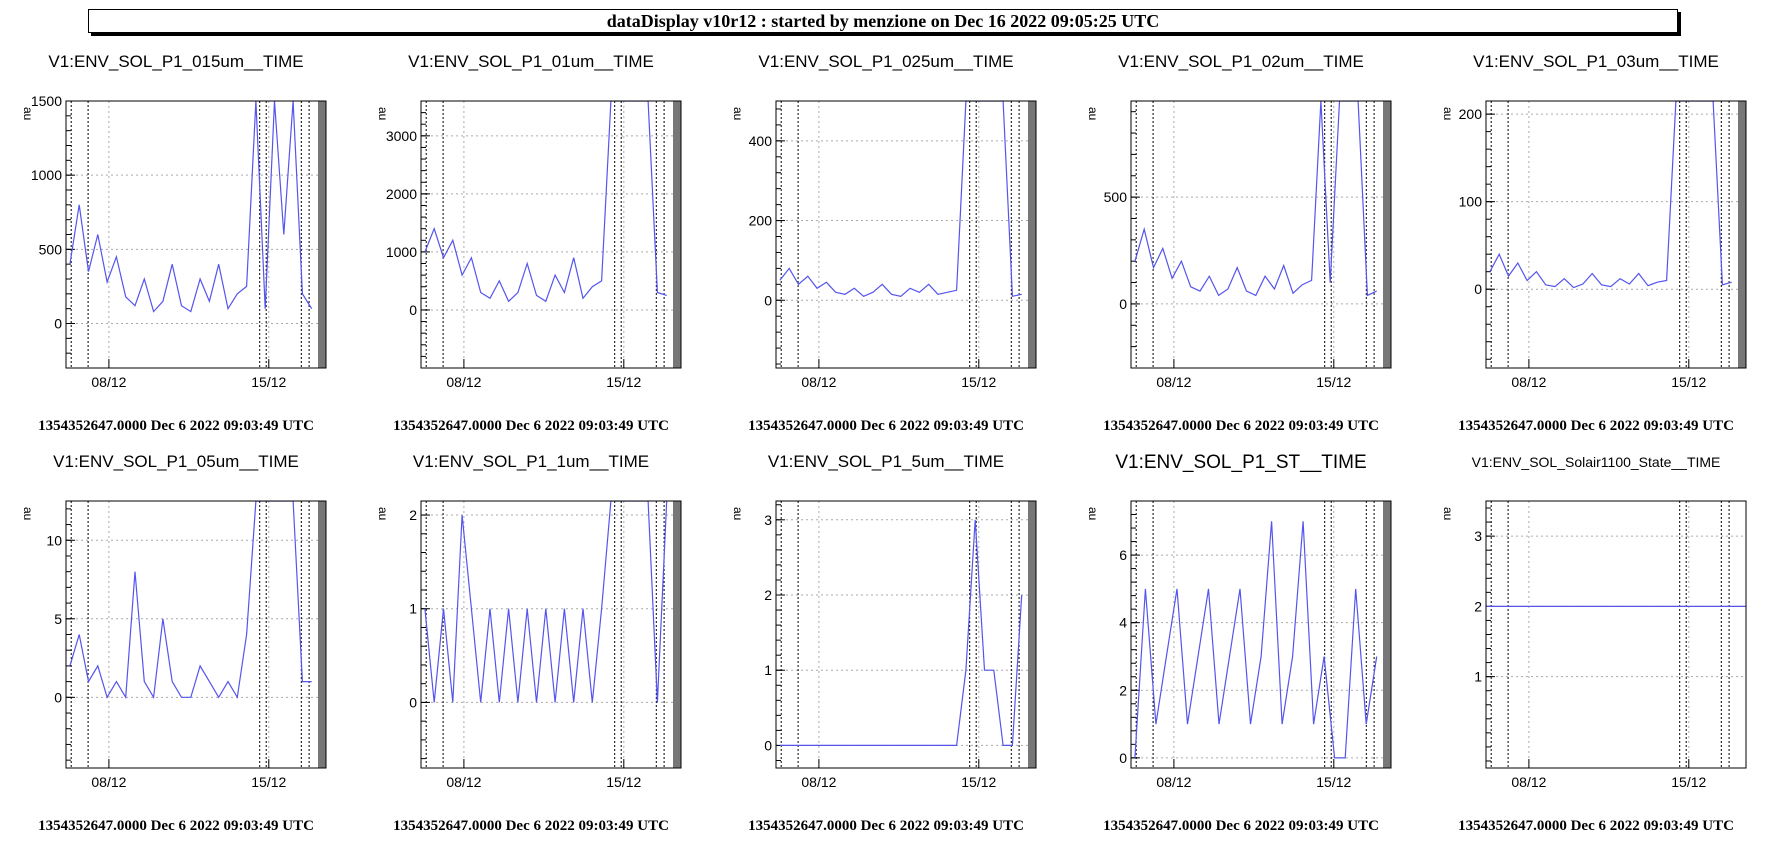 This screenshot has height=854, width=1766. Describe the element at coordinates (176, 61) in the screenshot. I see `plot-title: V1:ENV_SOL_P1_015um__TIME` at that location.